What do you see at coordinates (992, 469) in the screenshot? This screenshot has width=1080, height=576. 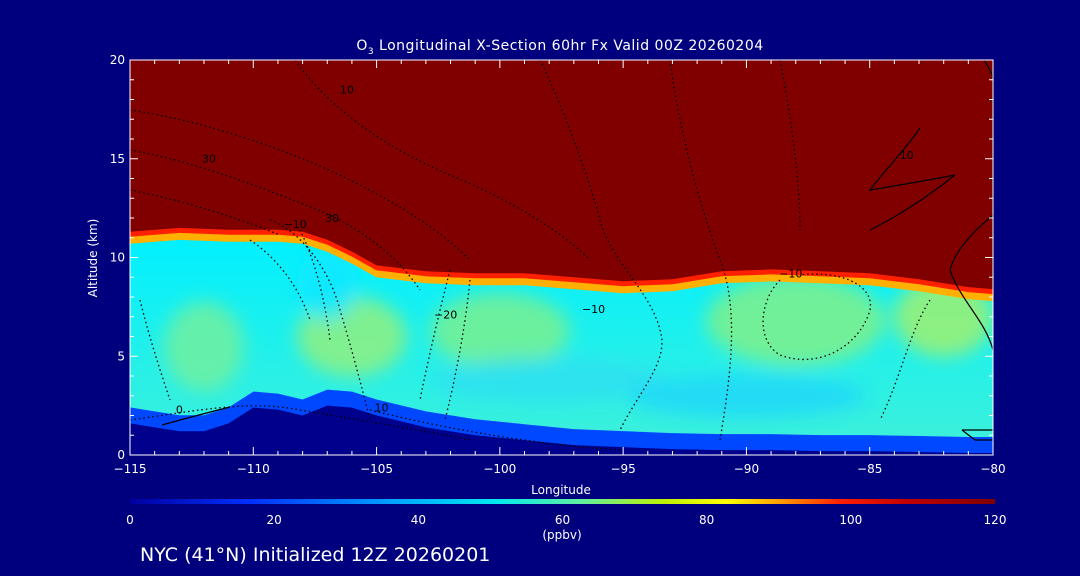 I see `x-tick-label: −80` at bounding box center [992, 469].